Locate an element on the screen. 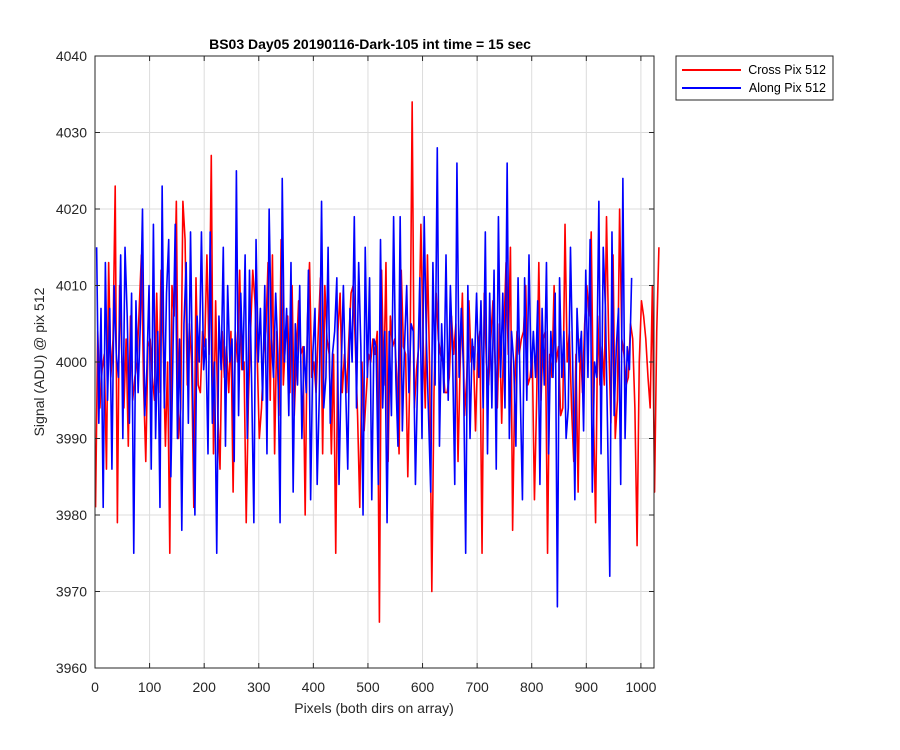  y-axis-label: Signal (ADU) @ pix 512 is located at coordinates (39, 361).